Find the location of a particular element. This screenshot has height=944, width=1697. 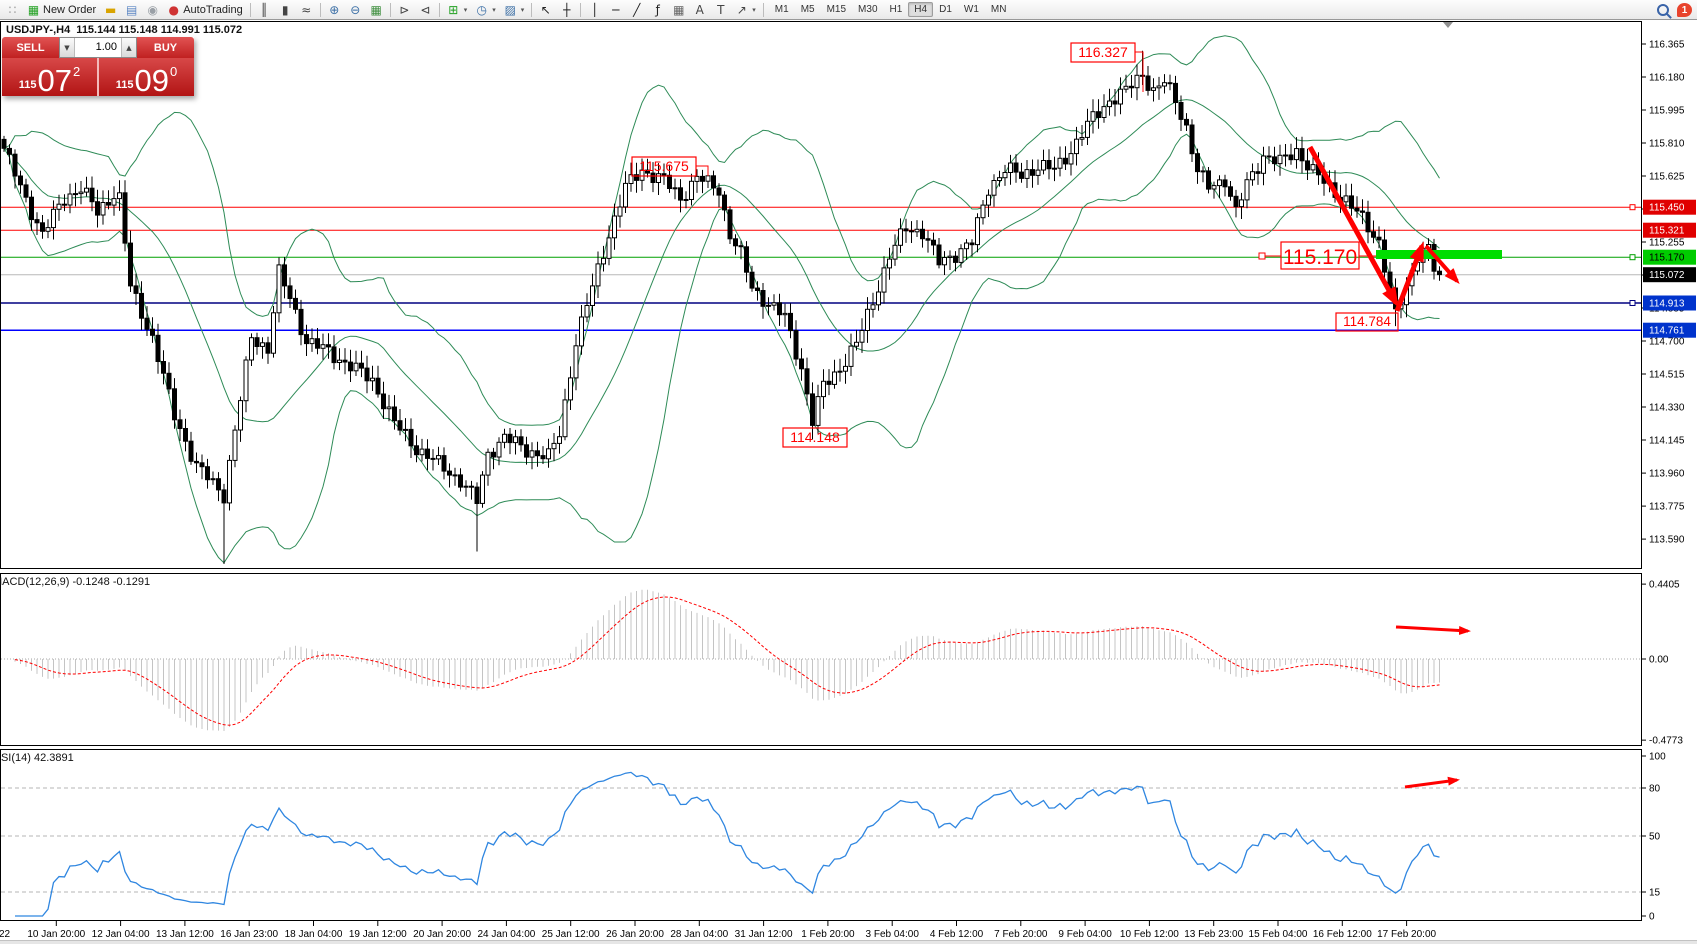

vertical-line-tool: │ is located at coordinates (594, 10).